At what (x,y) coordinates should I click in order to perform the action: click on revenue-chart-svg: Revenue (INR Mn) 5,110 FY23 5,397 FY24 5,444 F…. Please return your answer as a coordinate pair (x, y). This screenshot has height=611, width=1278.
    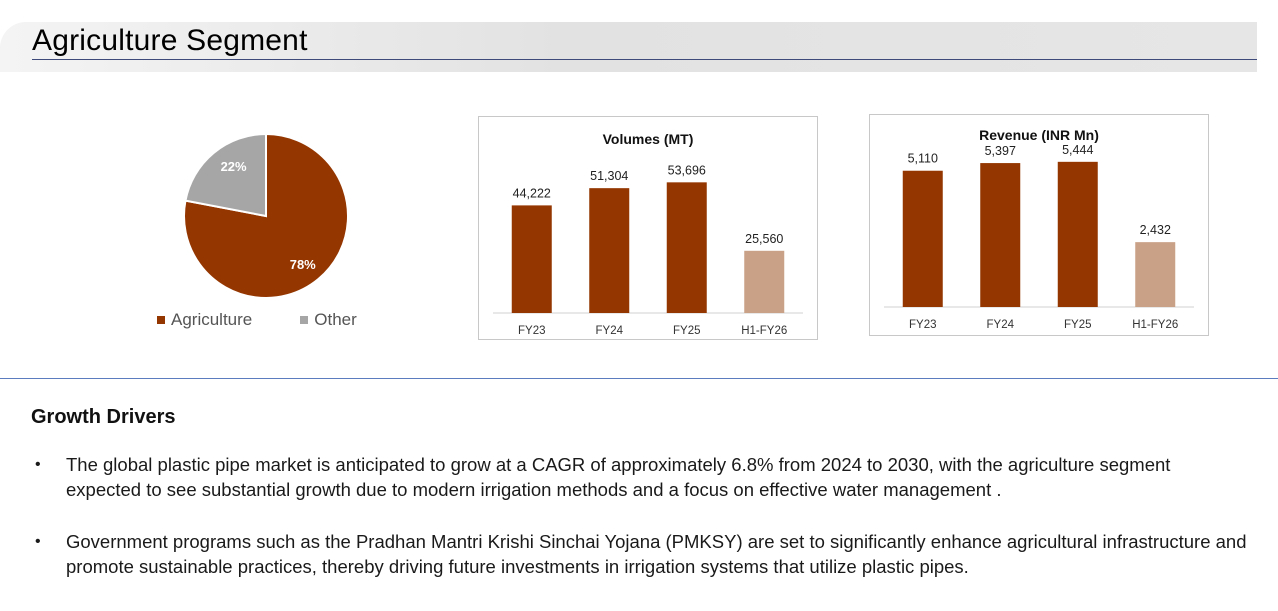
    Looking at the image, I should click on (1039, 229).